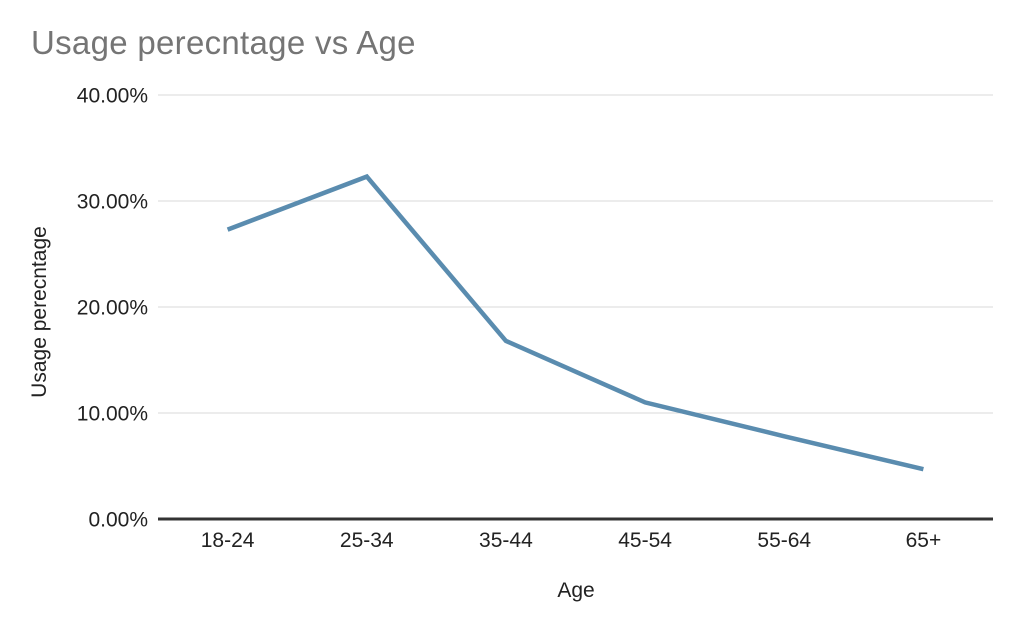 This screenshot has height=633, width=1024. Describe the element at coordinates (112, 96) in the screenshot. I see `y-tick-label: 40.00%` at that location.